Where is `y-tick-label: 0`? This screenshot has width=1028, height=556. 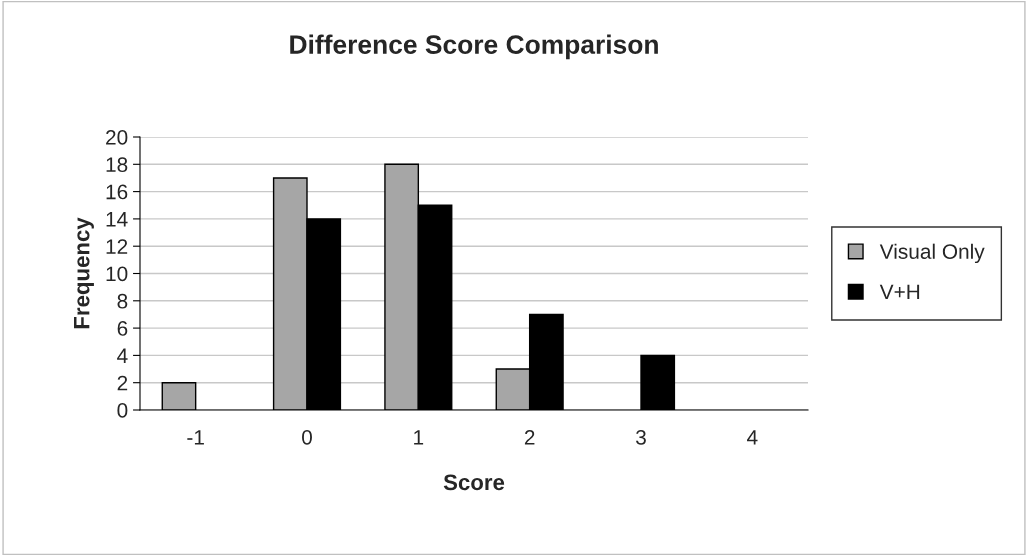
y-tick-label: 0 is located at coordinates (122, 410).